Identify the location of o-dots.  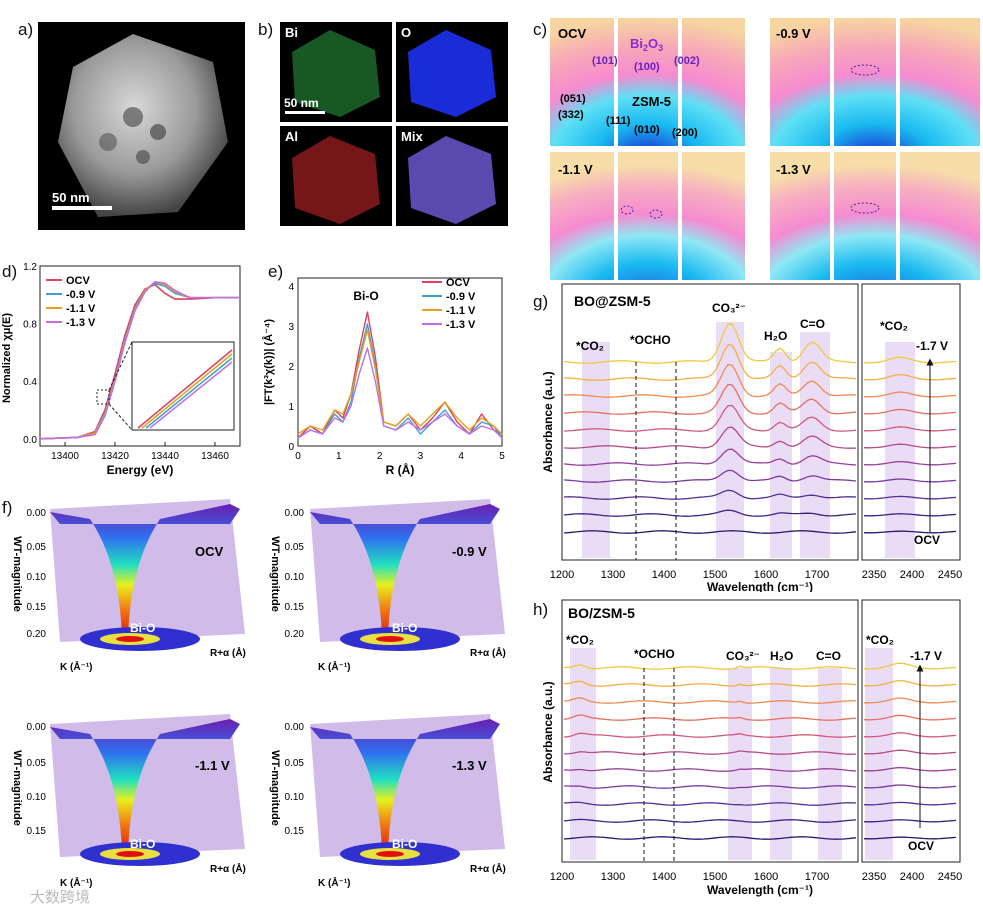
(452, 73).